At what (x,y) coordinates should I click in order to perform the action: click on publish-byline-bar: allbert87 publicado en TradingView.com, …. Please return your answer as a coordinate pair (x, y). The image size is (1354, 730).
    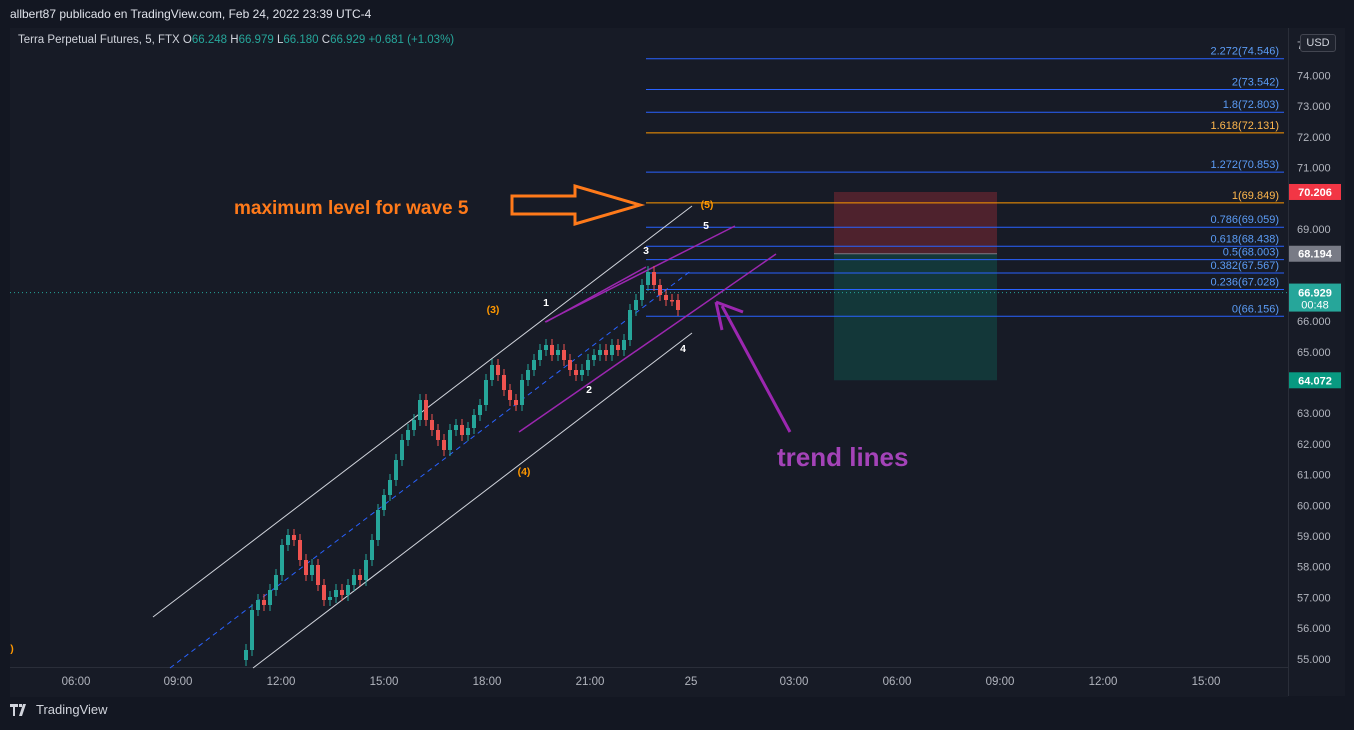
    Looking at the image, I should click on (677, 14).